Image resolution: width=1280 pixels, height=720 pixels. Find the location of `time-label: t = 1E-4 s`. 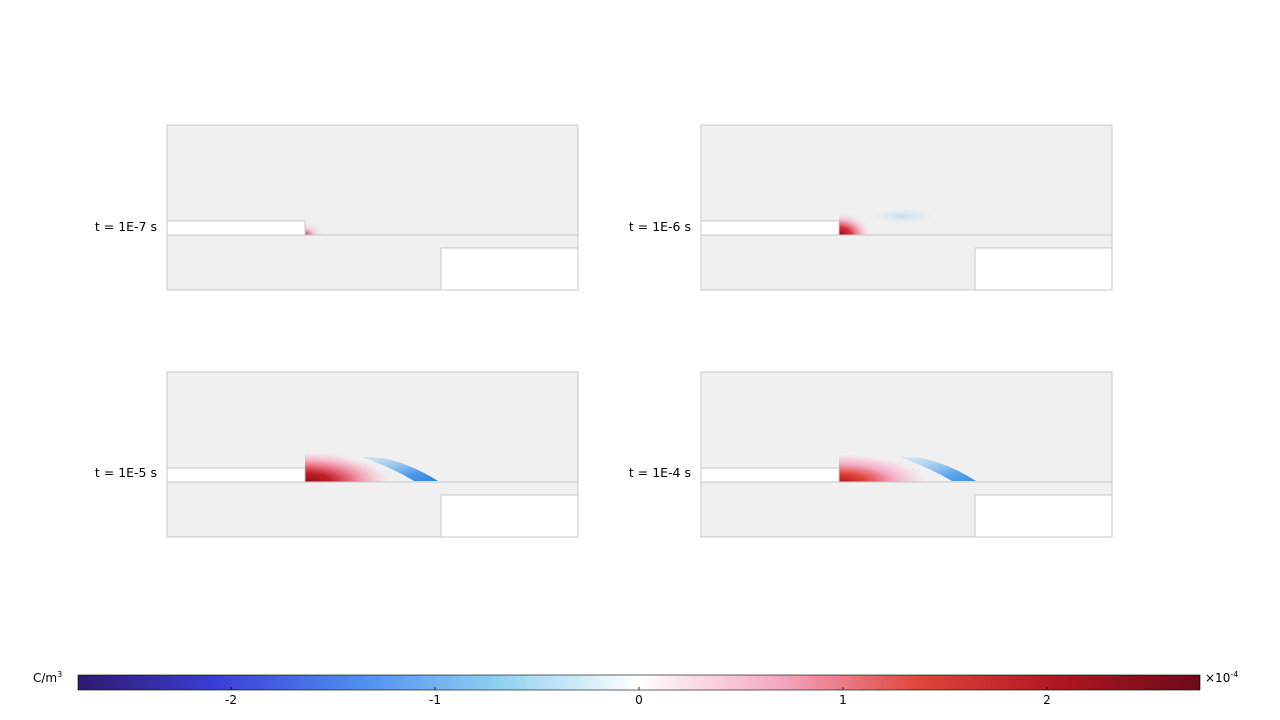

time-label: t = 1E-4 s is located at coordinates (659, 472).